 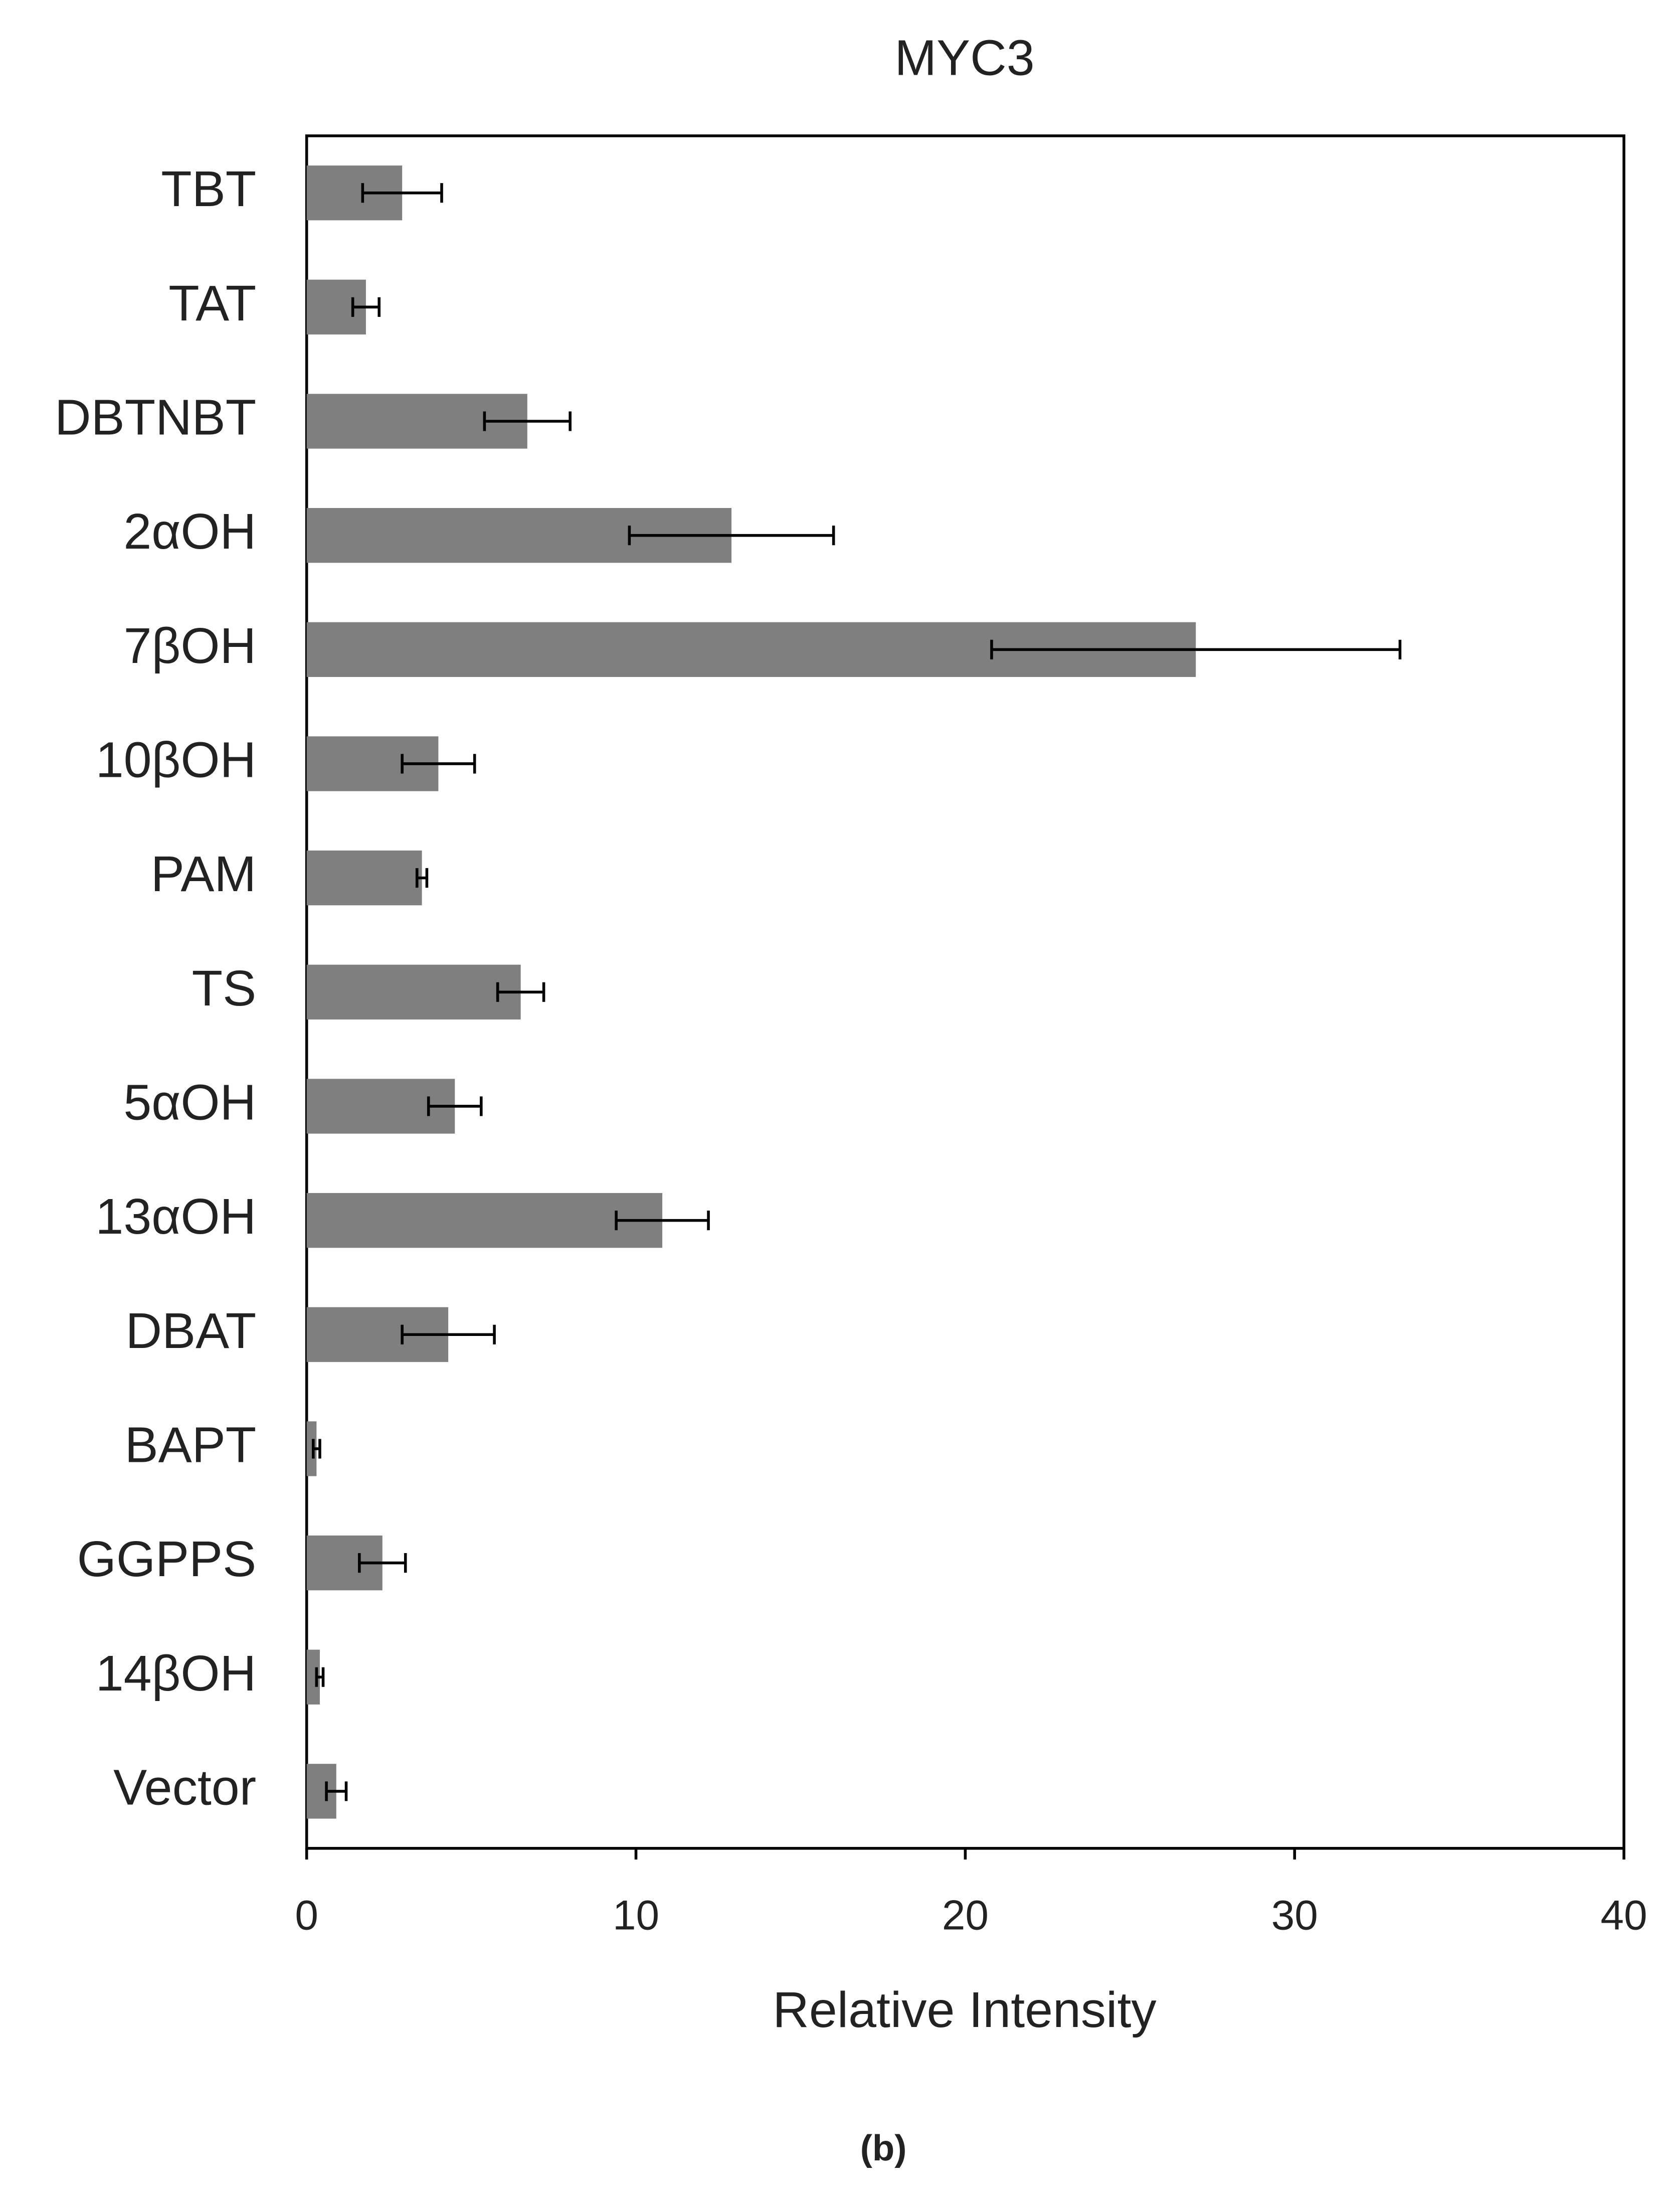 What do you see at coordinates (208, 189) in the screenshot?
I see `y-tick-label: TBT` at bounding box center [208, 189].